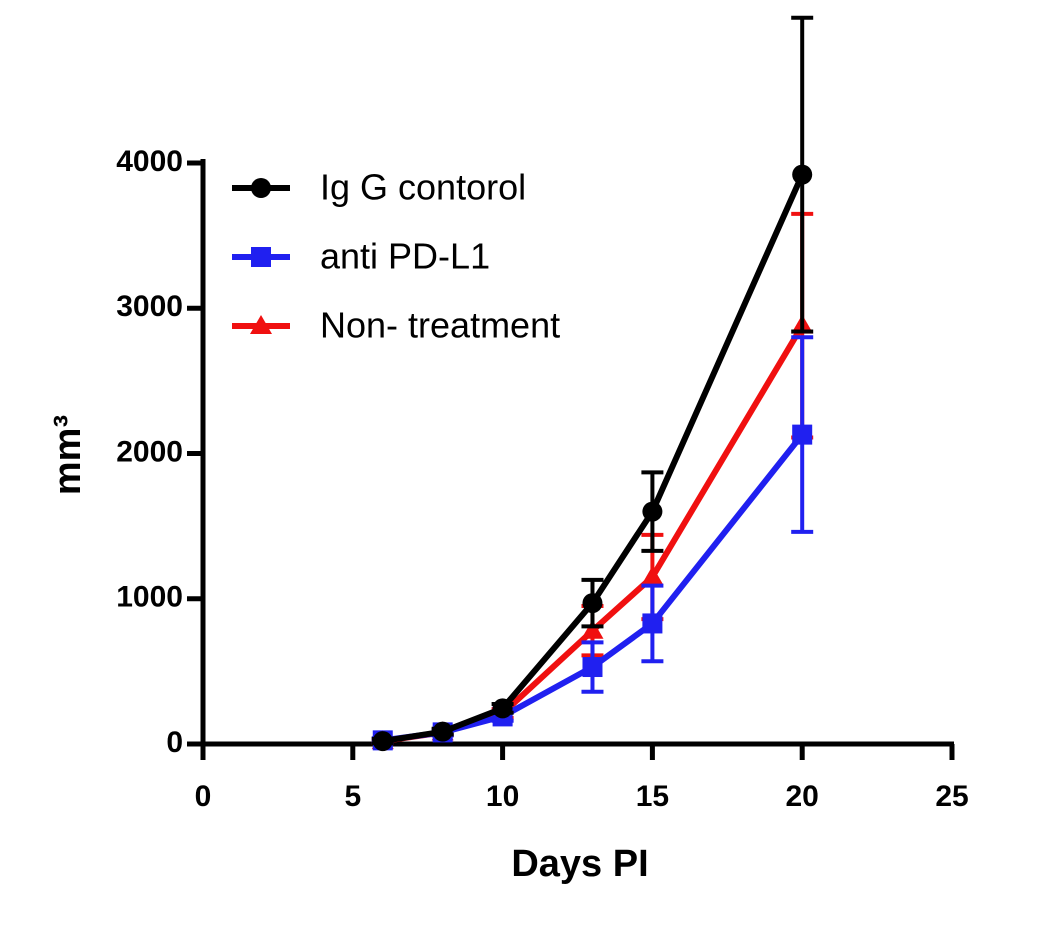 The width and height of the screenshot is (1064, 939). Describe the element at coordinates (502, 796) in the screenshot. I see `x-tick-label: 10` at that location.